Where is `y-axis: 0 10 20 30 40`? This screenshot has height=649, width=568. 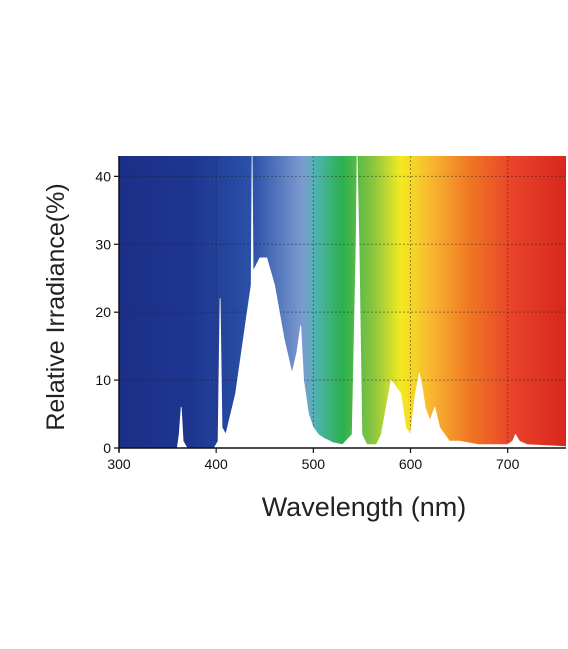
y-axis: 0 10 20 30 40 is located at coordinates (107, 306).